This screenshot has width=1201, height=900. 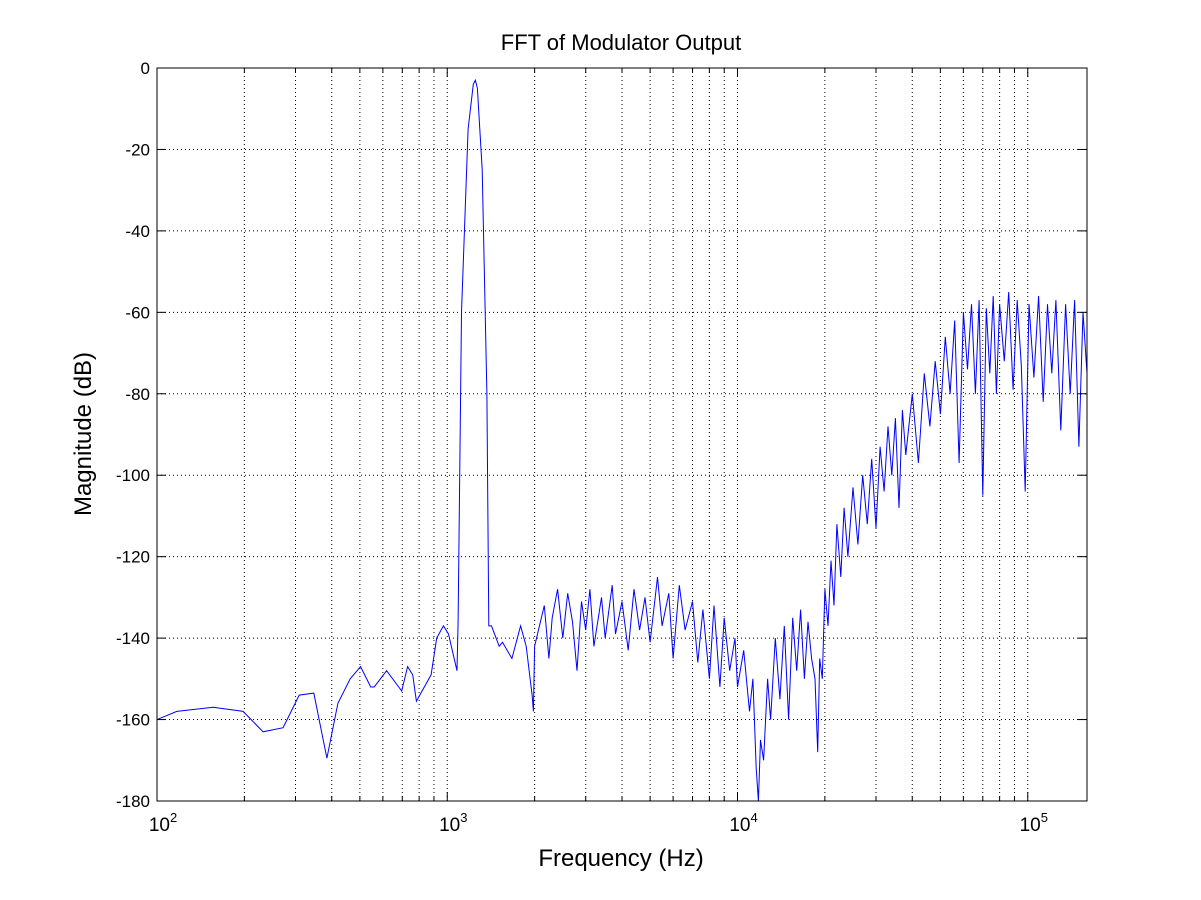 What do you see at coordinates (137, 312) in the screenshot?
I see `y-tick-label: -60` at bounding box center [137, 312].